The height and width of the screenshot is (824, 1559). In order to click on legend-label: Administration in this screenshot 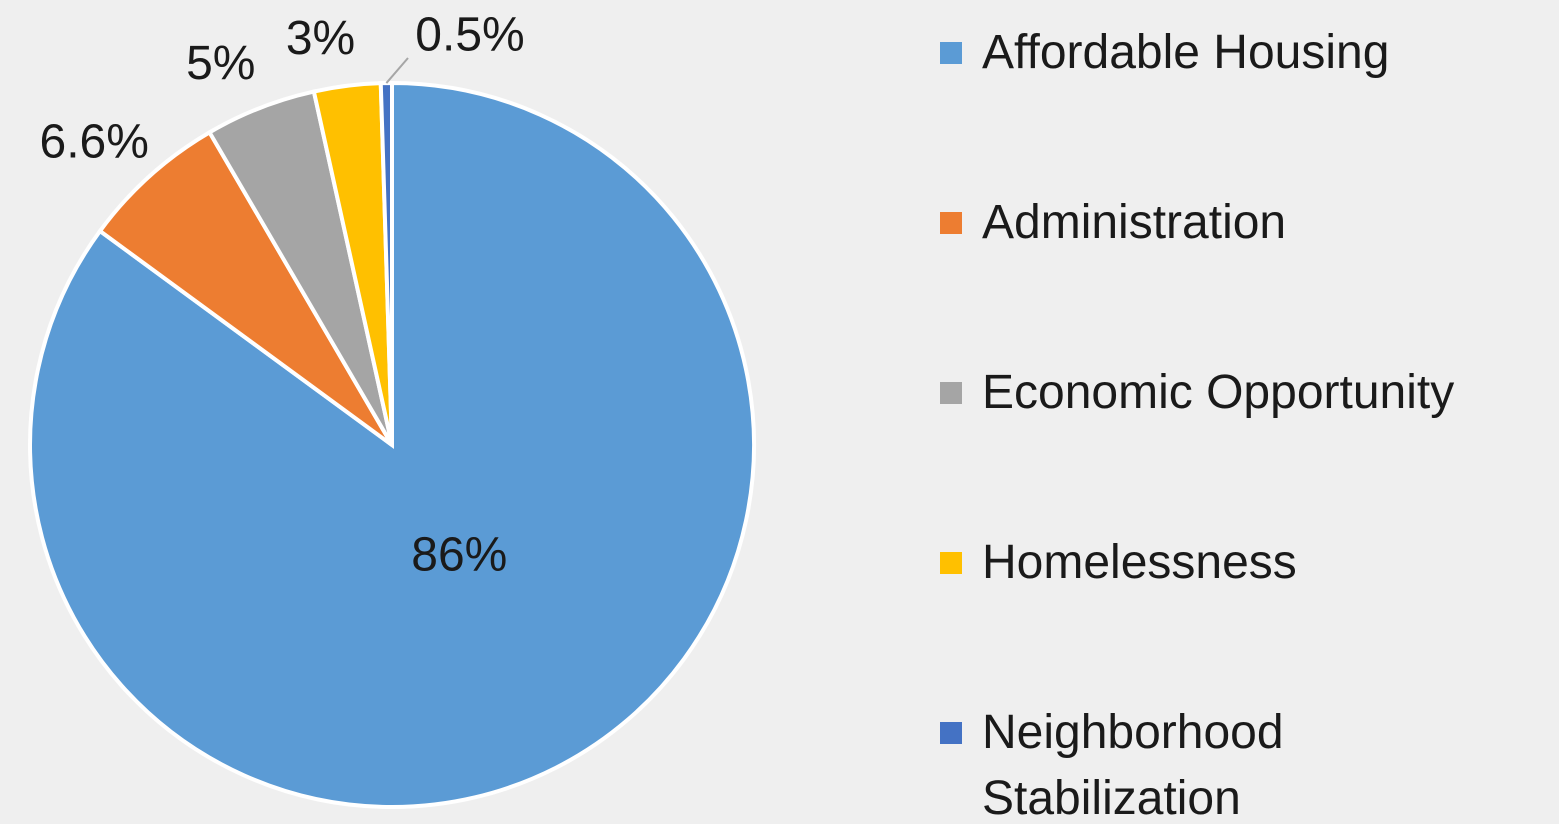, I will do `click(1134, 222)`.